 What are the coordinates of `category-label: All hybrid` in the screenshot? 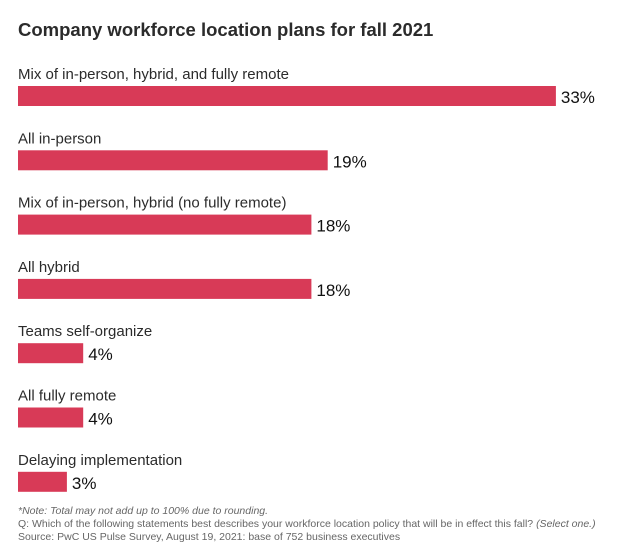 It's located at (49, 267).